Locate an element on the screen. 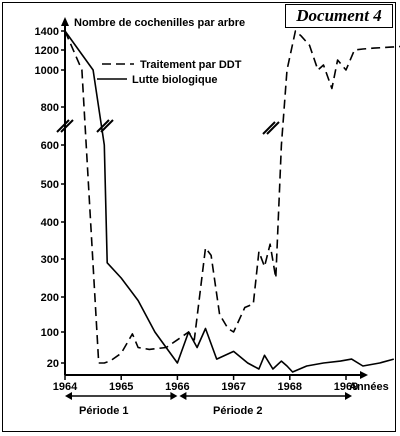 This screenshot has width=400, height=436. y-axis-arrow is located at coordinates (65, 21).